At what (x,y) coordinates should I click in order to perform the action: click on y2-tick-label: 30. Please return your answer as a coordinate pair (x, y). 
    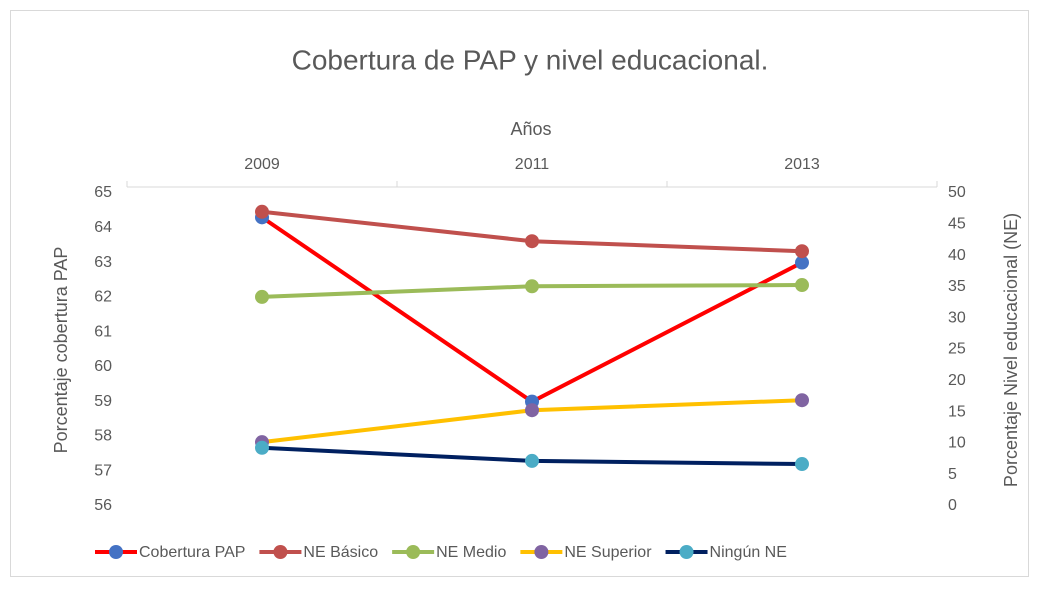
    Looking at the image, I should click on (957, 317).